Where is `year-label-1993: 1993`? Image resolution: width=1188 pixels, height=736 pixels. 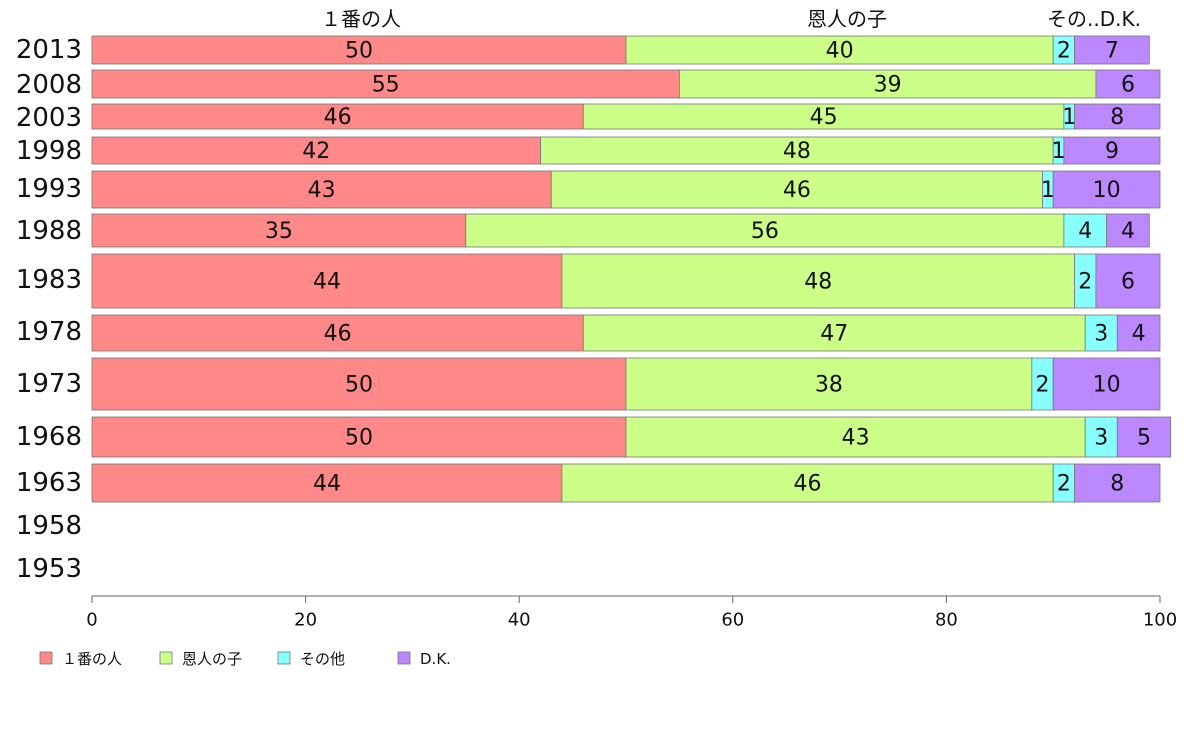
year-label-1993: 1993 is located at coordinates (49, 189).